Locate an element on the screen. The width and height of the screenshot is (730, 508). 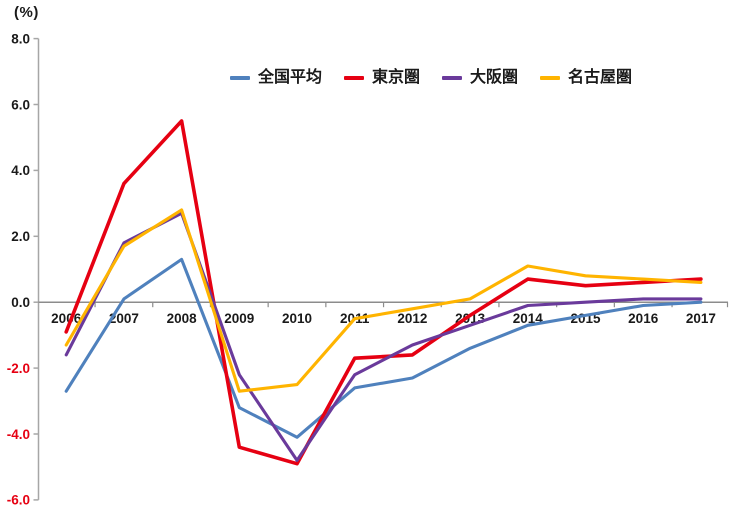
x-tick-label: 2008 is located at coordinates (182, 318).